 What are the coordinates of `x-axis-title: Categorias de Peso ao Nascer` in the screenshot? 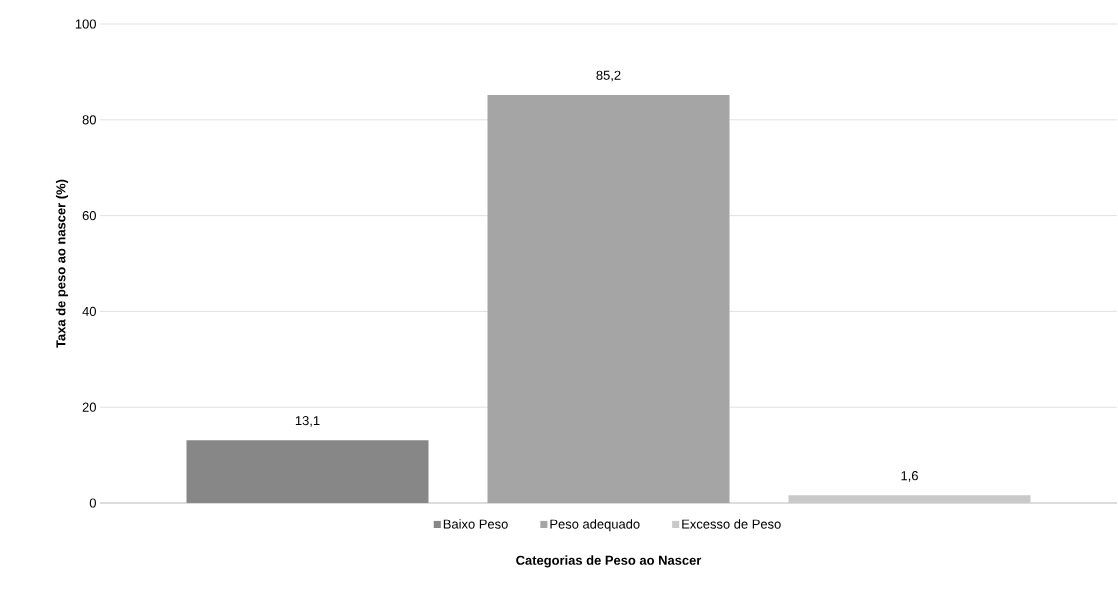 It's located at (609, 561).